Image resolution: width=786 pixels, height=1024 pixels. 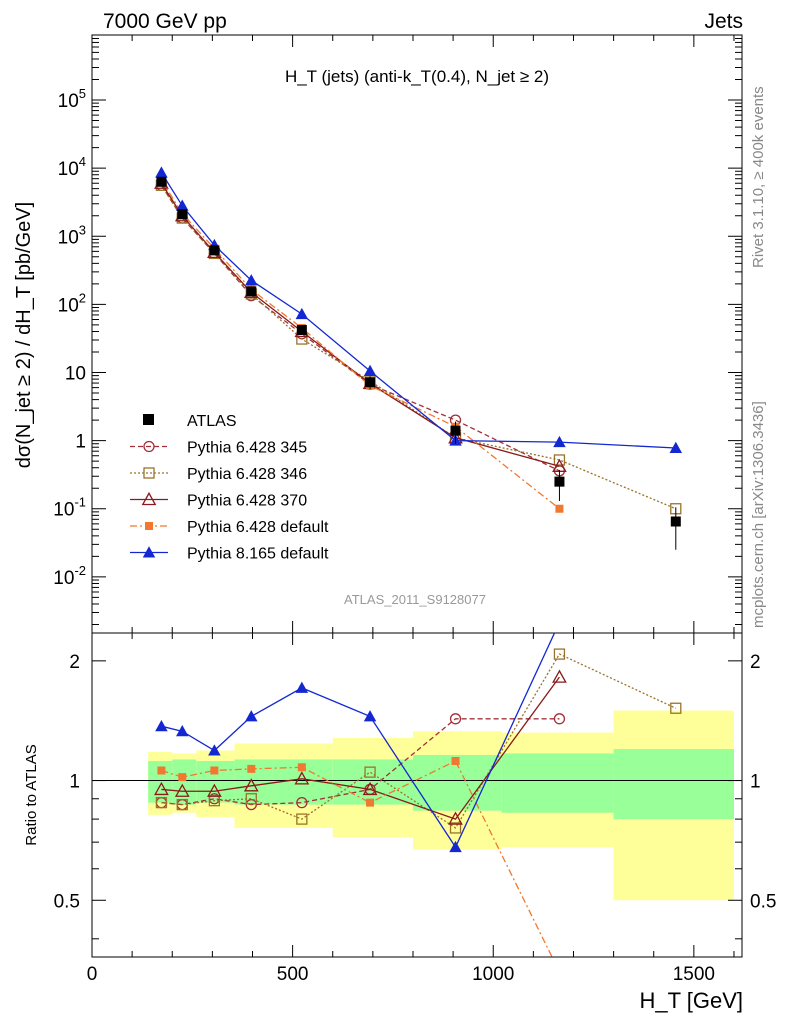 What do you see at coordinates (723, 21) in the screenshot?
I see `header-right: Jets` at bounding box center [723, 21].